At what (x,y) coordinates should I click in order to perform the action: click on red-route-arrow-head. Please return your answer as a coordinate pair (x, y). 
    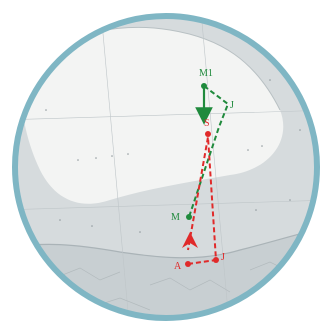
    Looking at the image, I should click on (190, 240).